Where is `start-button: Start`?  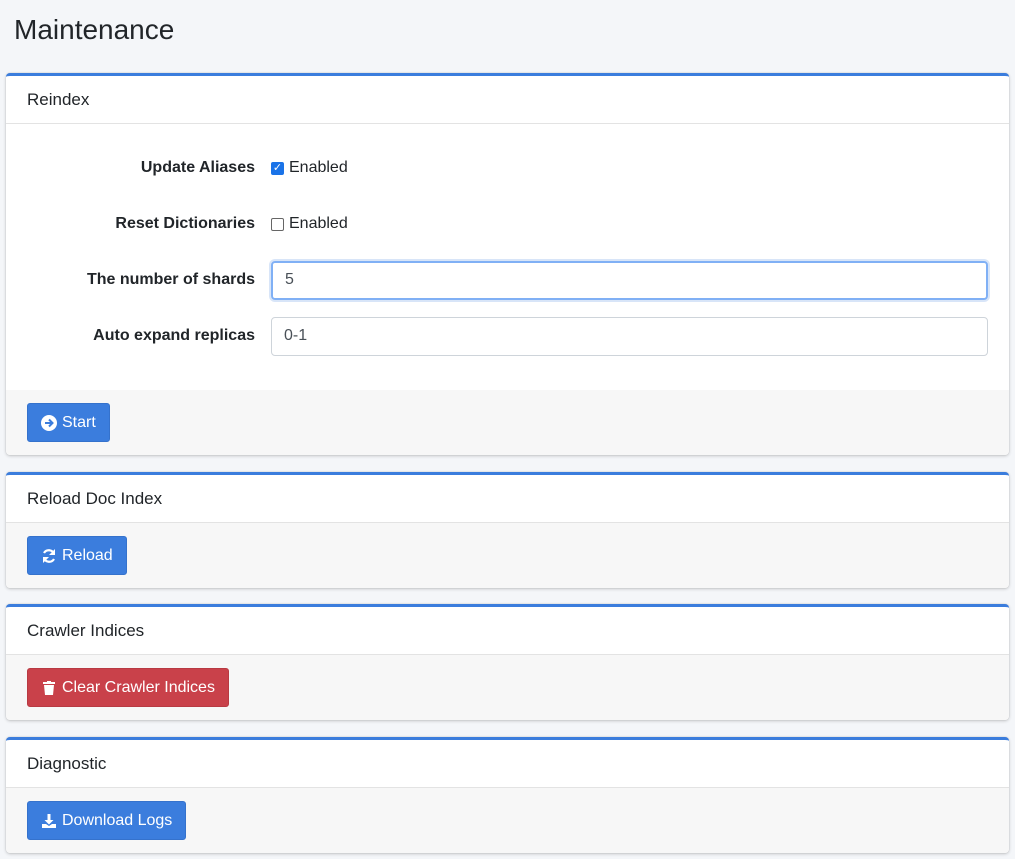
start-button: Start is located at coordinates (68, 422).